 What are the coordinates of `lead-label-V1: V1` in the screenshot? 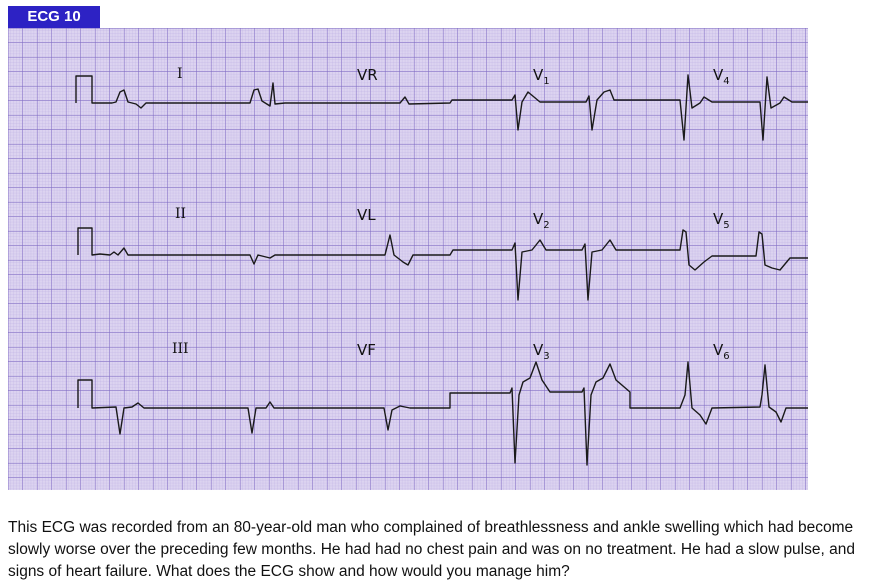 It's located at (541, 76).